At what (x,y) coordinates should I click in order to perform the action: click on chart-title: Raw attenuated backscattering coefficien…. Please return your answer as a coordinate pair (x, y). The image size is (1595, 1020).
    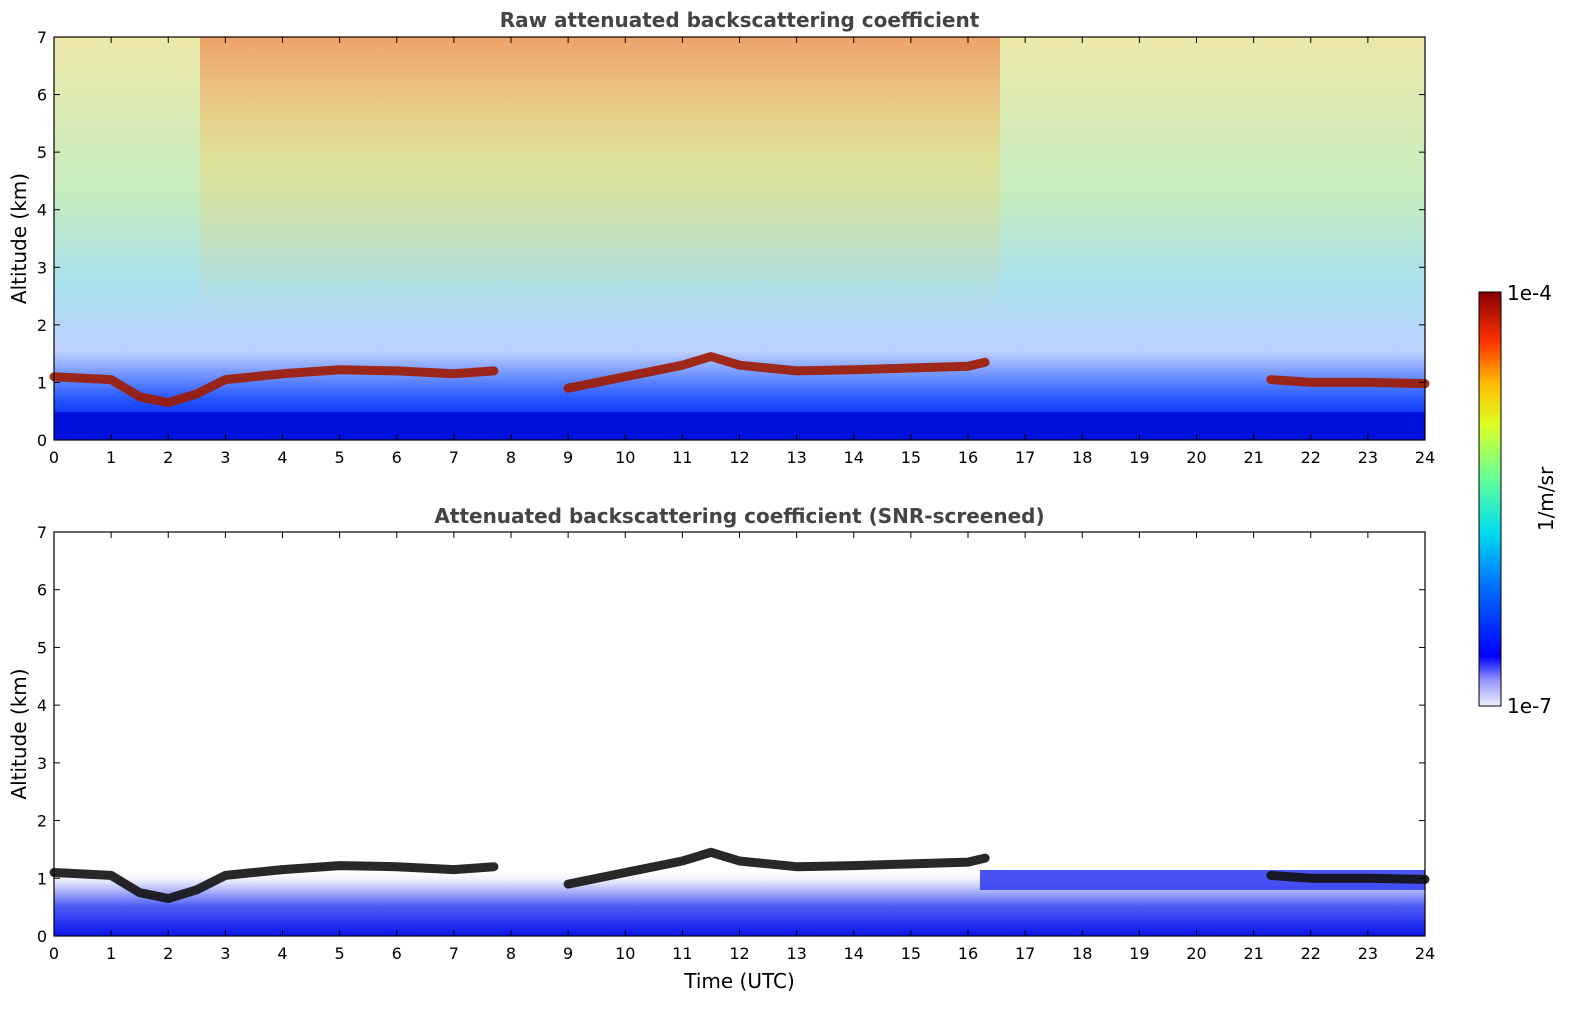
    Looking at the image, I should click on (740, 20).